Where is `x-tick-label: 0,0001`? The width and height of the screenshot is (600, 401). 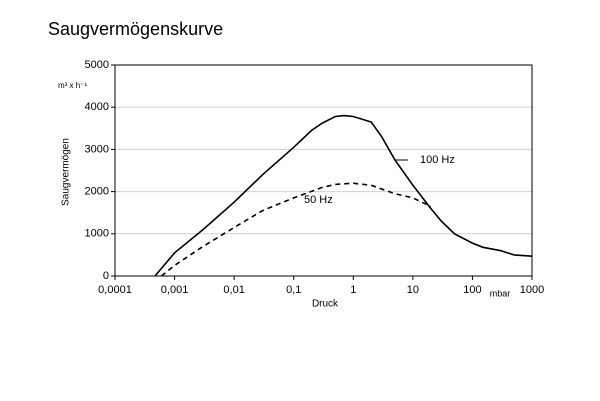
x-tick-label: 0,0001 is located at coordinates (115, 290).